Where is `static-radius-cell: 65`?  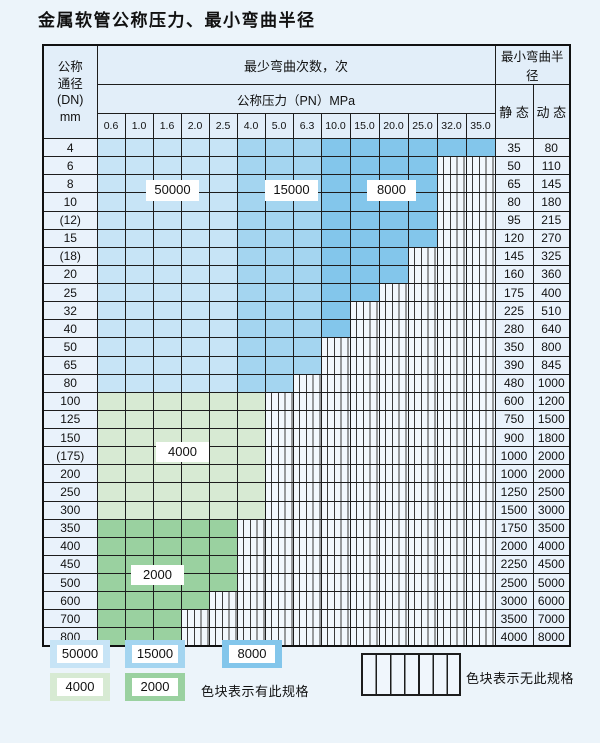
static-radius-cell: 65 is located at coordinates (514, 184).